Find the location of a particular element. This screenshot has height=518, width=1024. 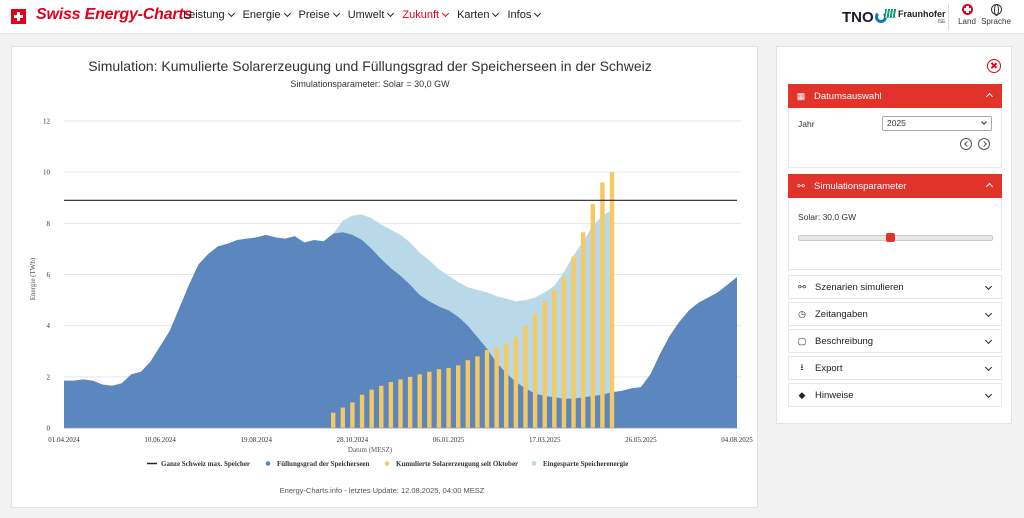

solar-label: Solar: 30,0 GW is located at coordinates (827, 217).